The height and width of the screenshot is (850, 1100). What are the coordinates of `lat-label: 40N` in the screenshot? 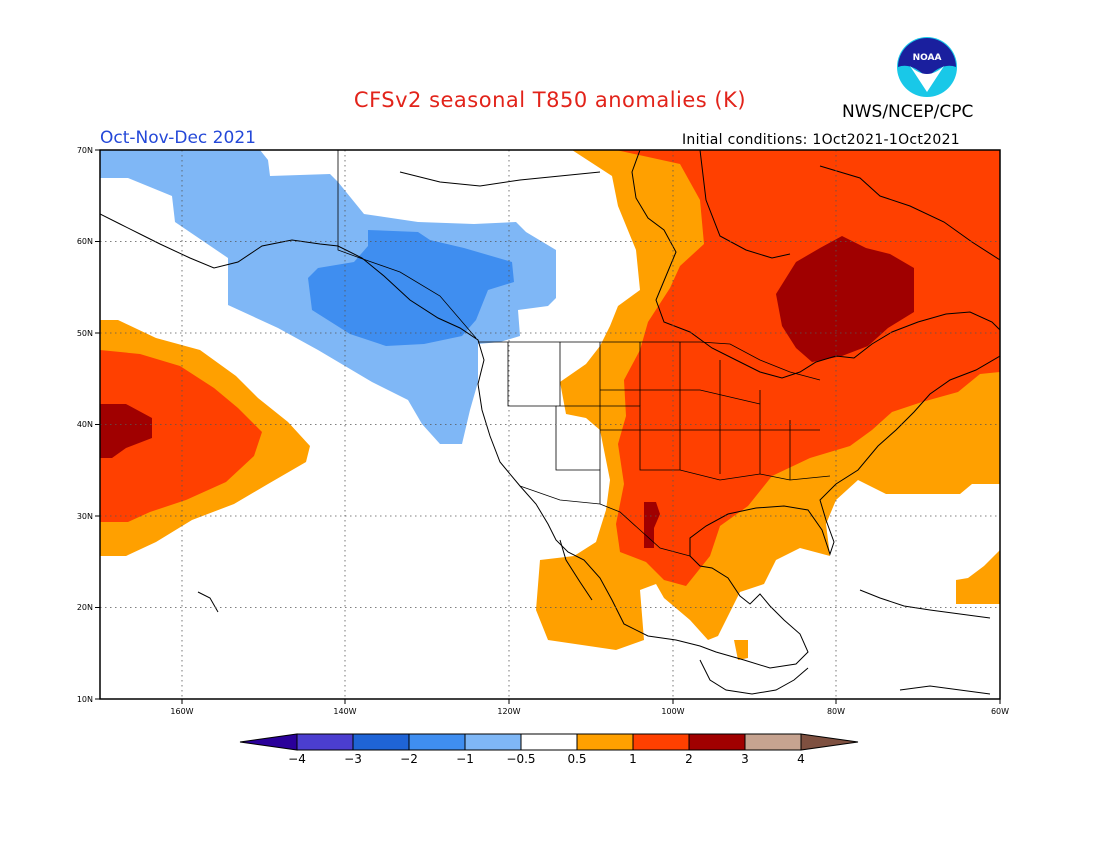 It's located at (85, 424).